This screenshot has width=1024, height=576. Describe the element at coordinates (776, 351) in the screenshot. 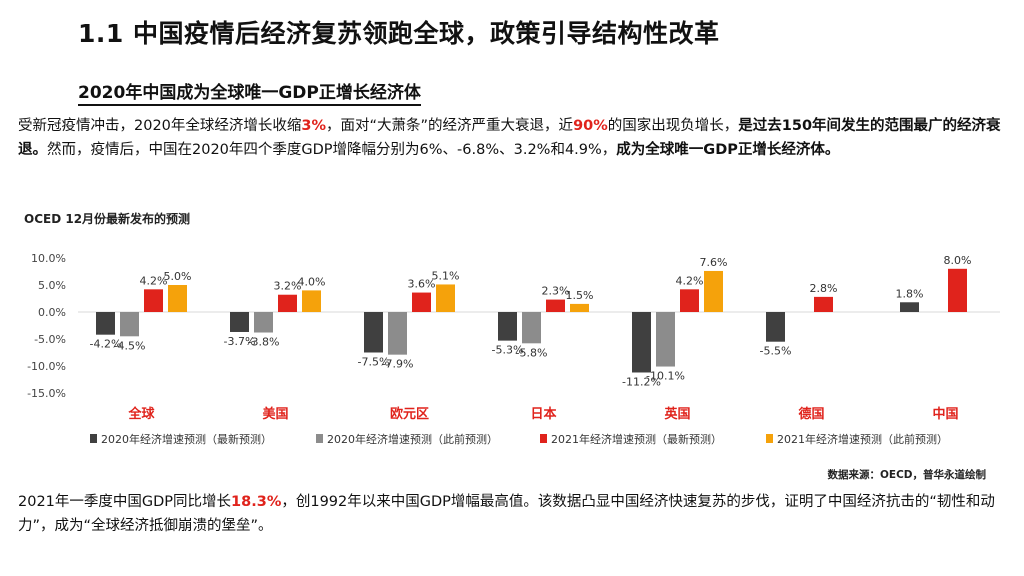

I see `data-label: -5.5%` at that location.